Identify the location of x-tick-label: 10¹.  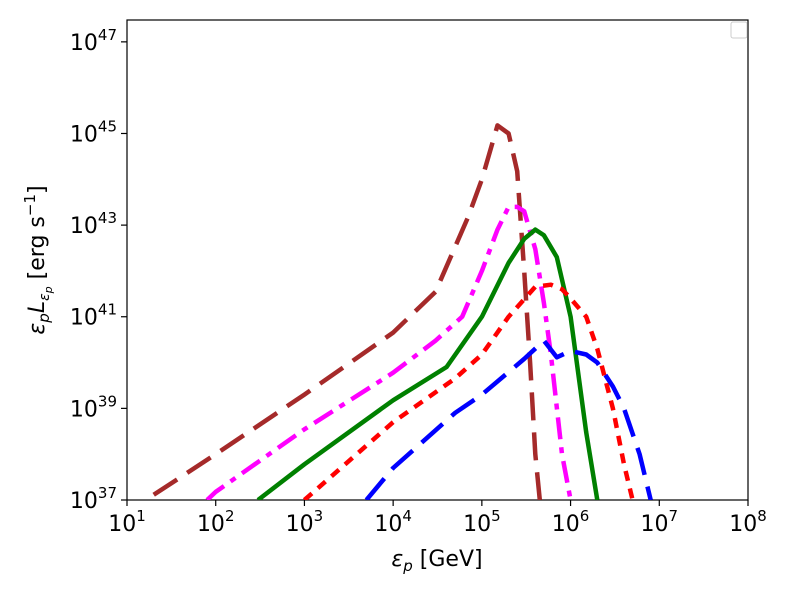
(127, 522).